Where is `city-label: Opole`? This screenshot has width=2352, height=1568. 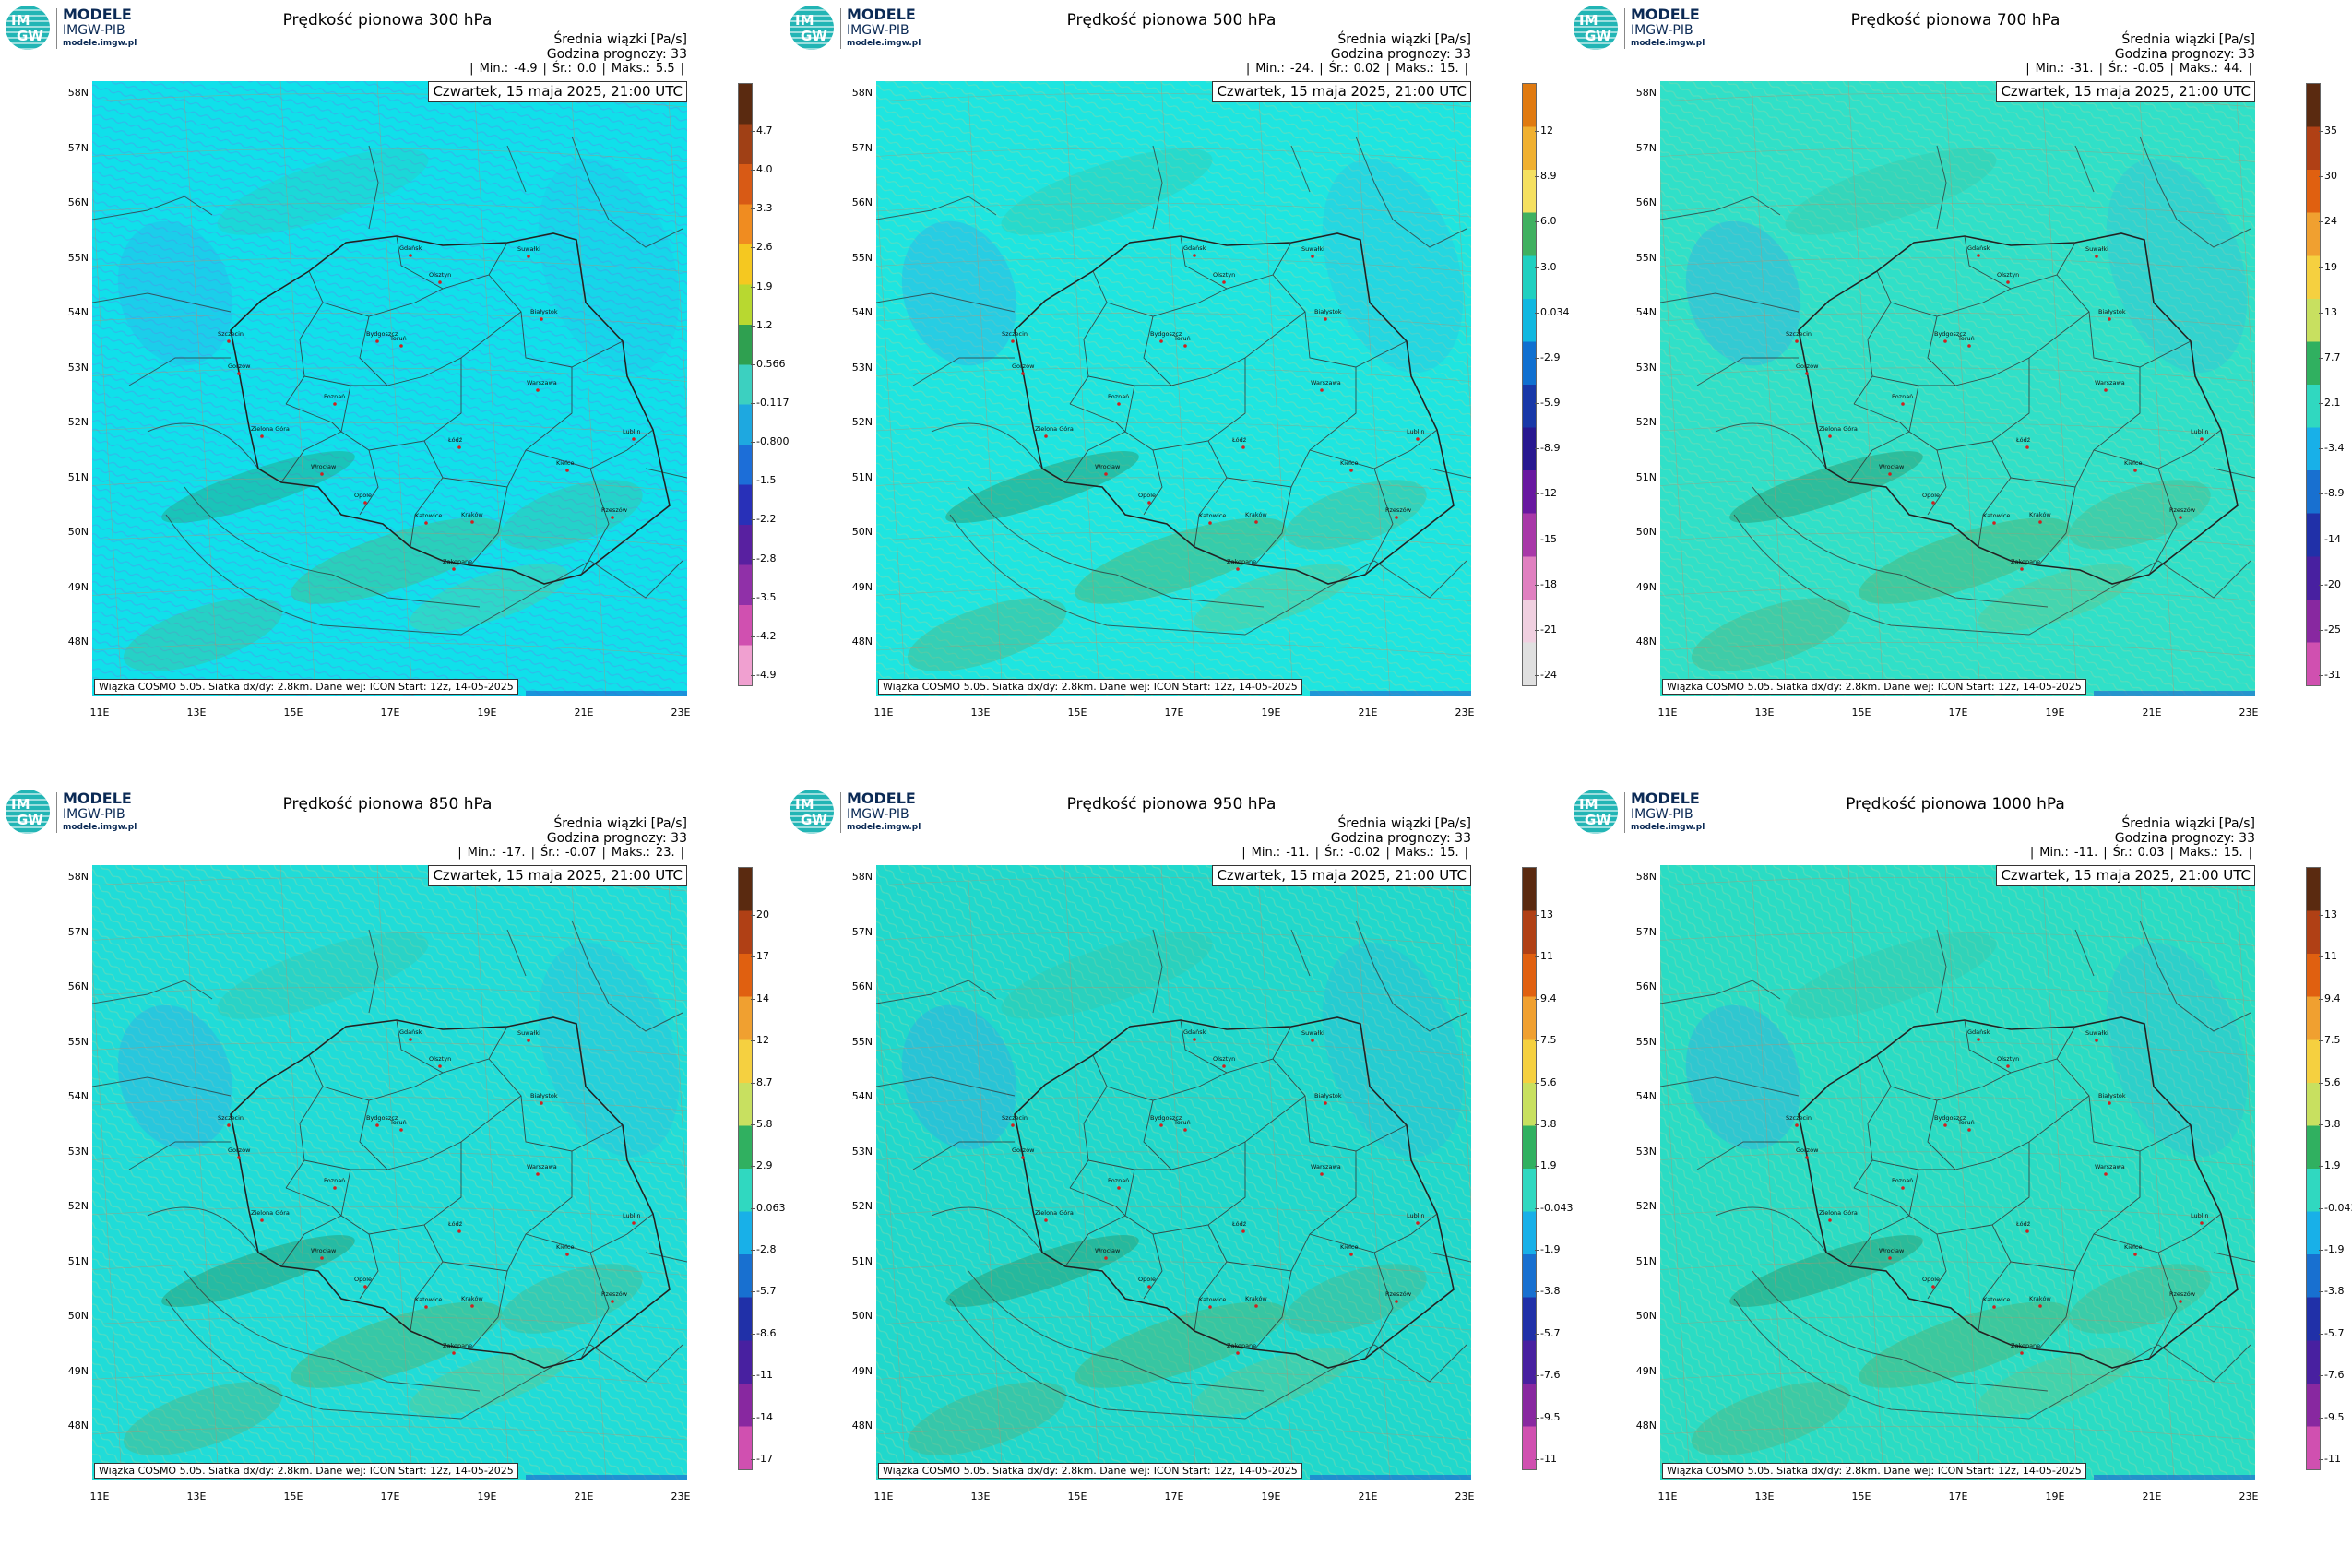 city-label: Opole is located at coordinates (1931, 495).